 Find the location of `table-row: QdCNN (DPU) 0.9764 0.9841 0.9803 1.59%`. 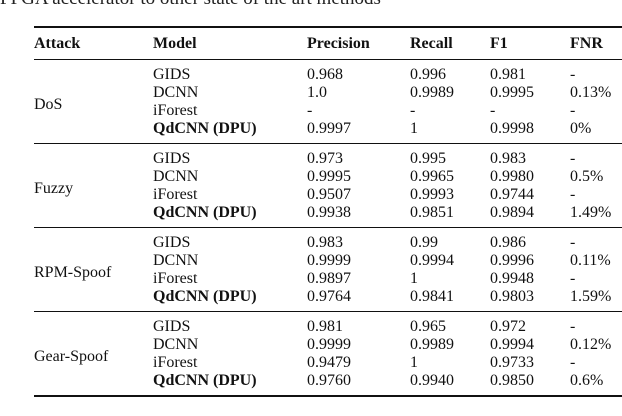

table-row: QdCNN (DPU) 0.9764 0.9841 0.9803 1.59% is located at coordinates (328, 300).